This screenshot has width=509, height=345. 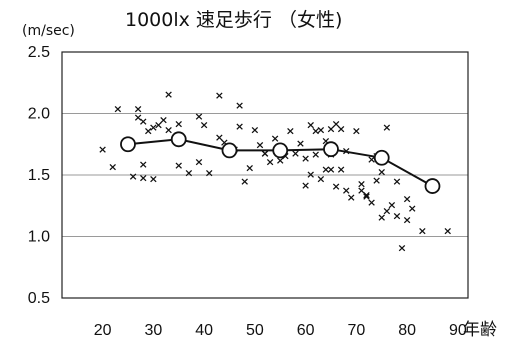 What do you see at coordinates (39, 114) in the screenshot?
I see `y-tick-label: 2.0` at bounding box center [39, 114].